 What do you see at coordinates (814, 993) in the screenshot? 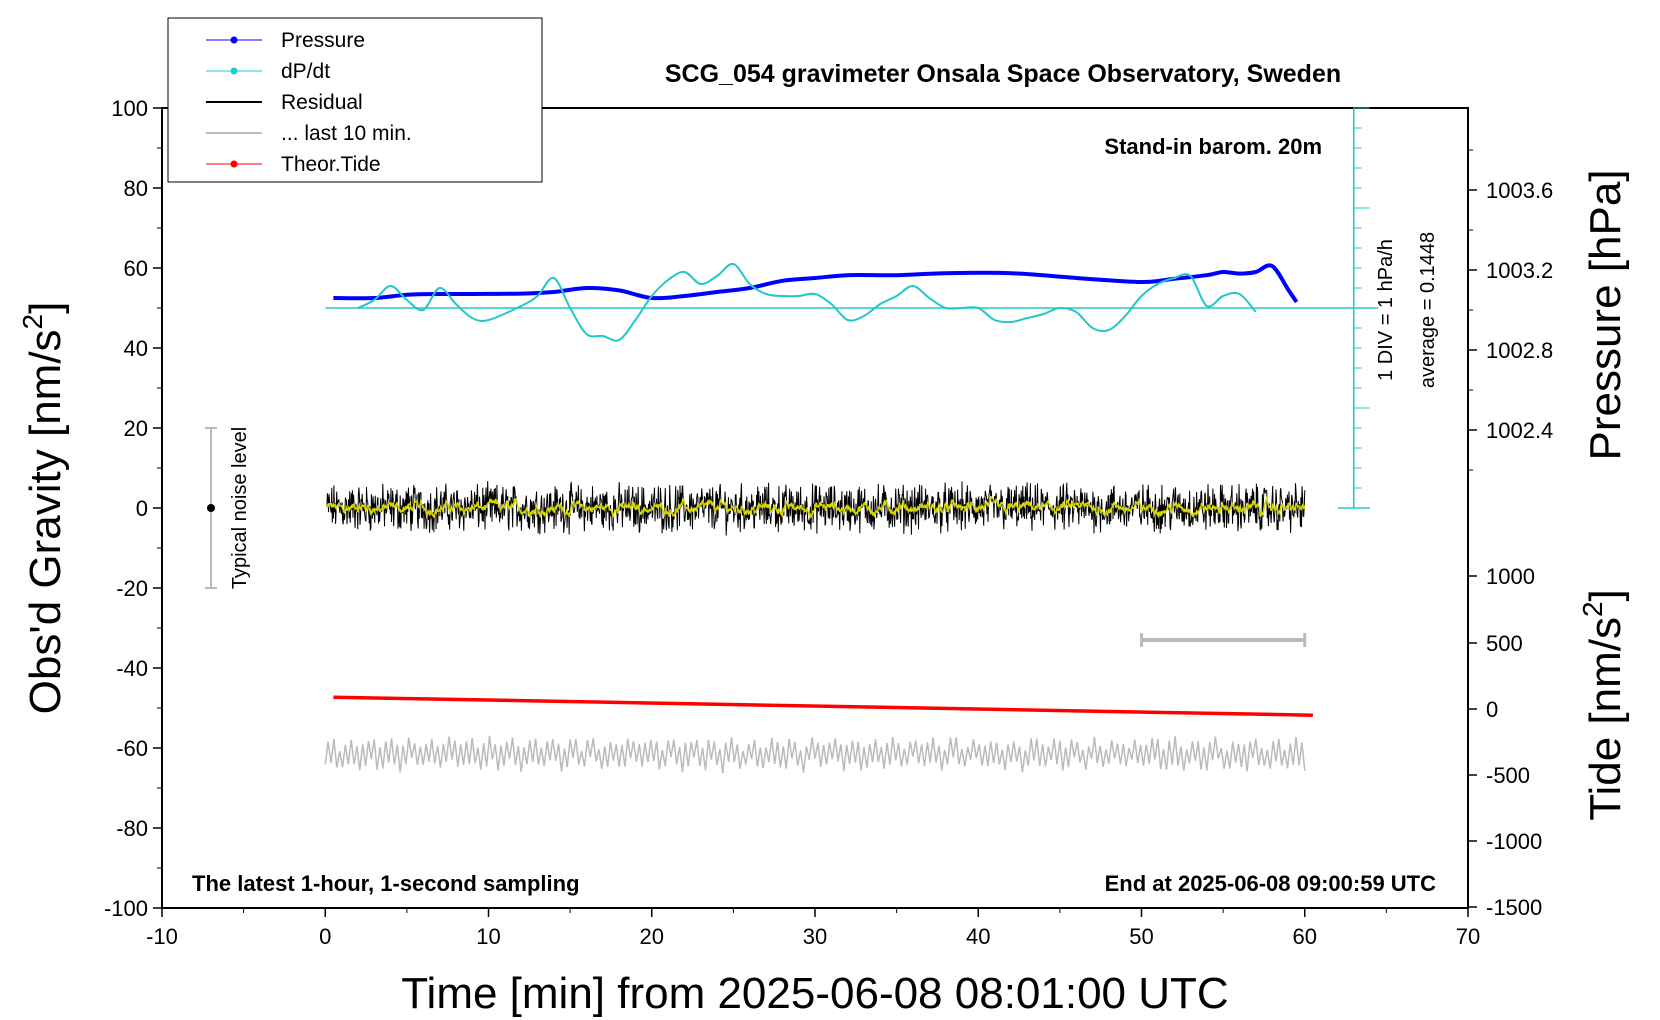
I see `x-axis-title: Time [min] from 2025-06-08 08:01:00 UTC` at bounding box center [814, 993].